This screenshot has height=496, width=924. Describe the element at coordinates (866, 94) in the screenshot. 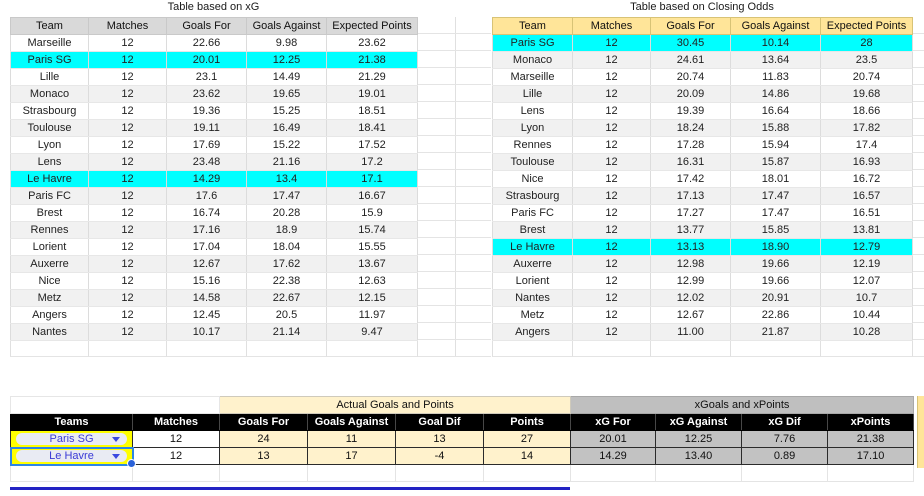

I see `stat-cell: 19.68` at that location.